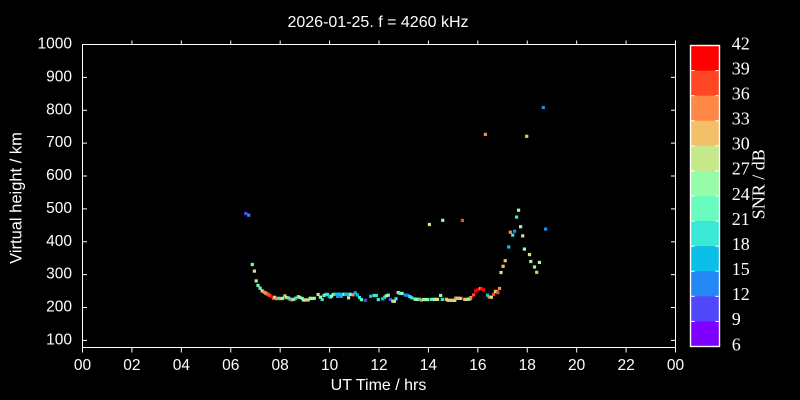 The image size is (800, 400). Describe the element at coordinates (736, 319) in the screenshot. I see `svg-text: 9` at that location.